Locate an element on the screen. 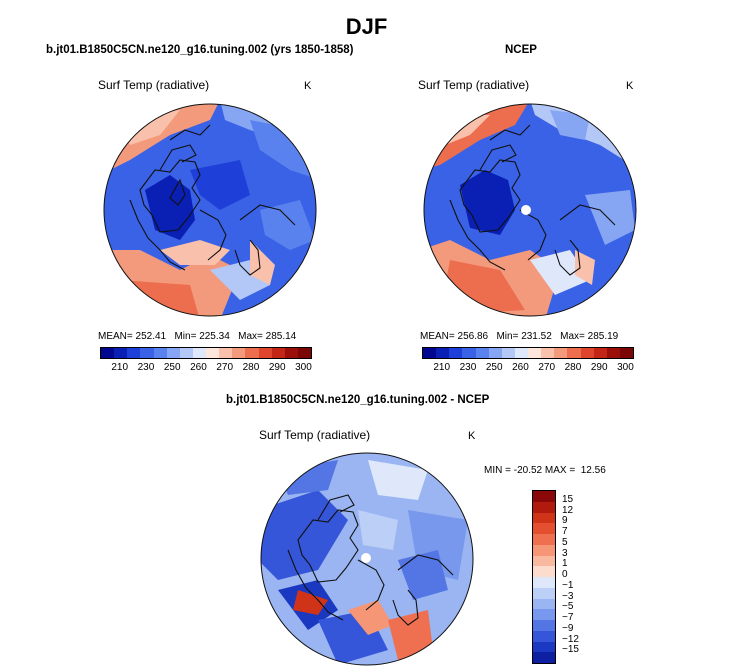 This screenshot has width=733, height=672. model-colorbar-tick-label: 290 is located at coordinates (277, 367).